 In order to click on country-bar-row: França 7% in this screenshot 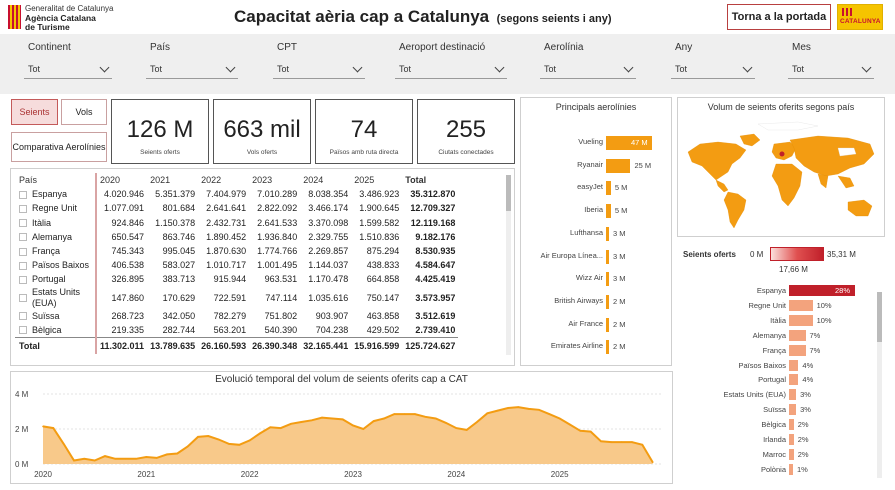, I will do `click(781, 350)`.